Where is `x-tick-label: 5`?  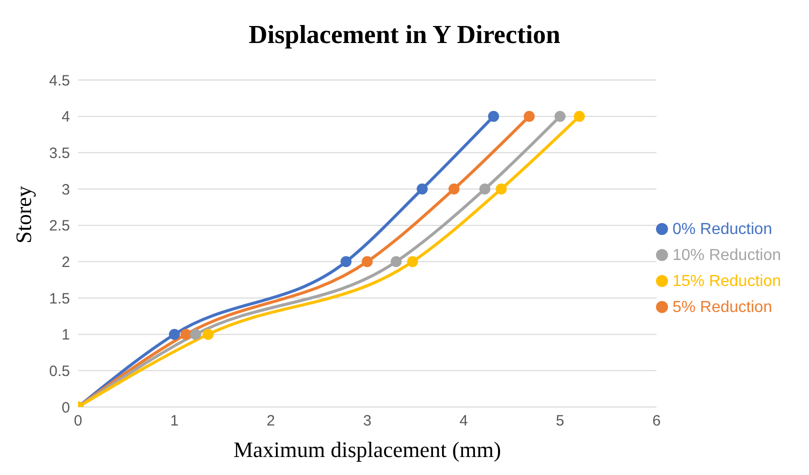 x-tick-label: 5 is located at coordinates (560, 421).